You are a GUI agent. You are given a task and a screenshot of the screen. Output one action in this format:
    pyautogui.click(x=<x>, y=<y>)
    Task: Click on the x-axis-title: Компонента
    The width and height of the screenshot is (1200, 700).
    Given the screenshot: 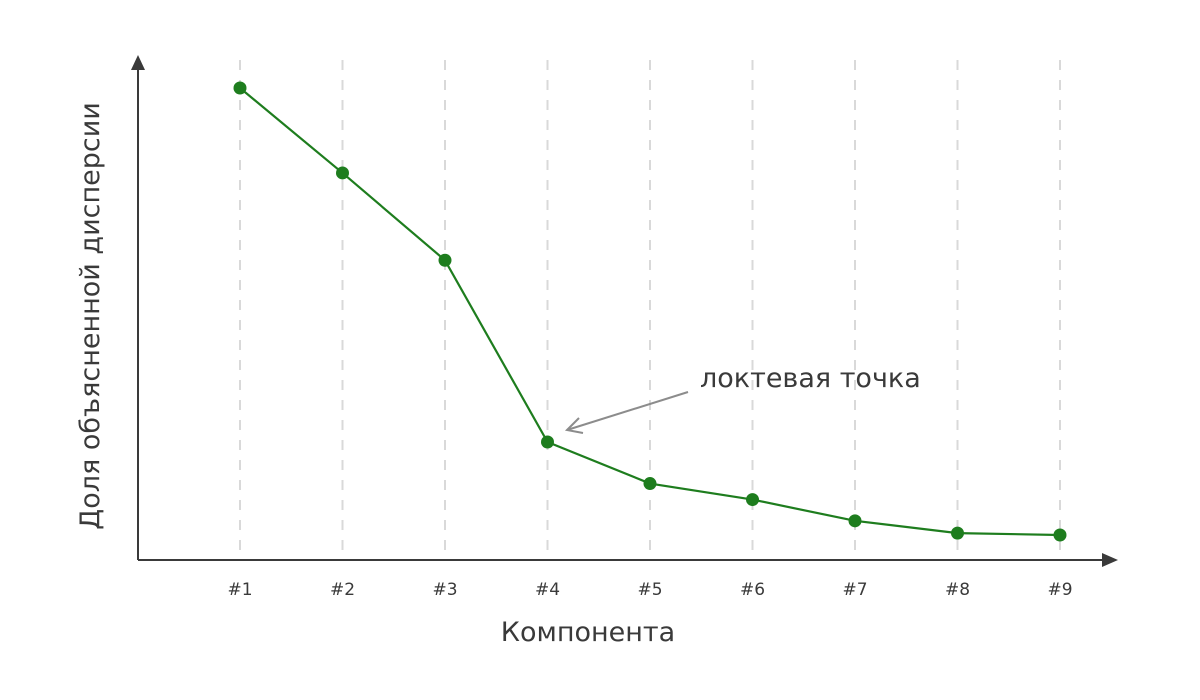 What is the action you would take?
    pyautogui.click(x=588, y=632)
    